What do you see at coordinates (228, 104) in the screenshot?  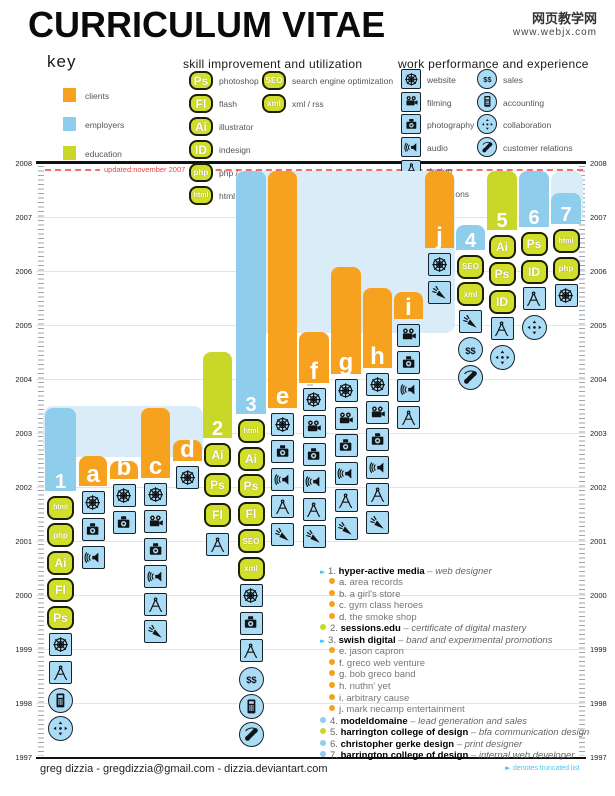 I see `skill-label: flash` at bounding box center [228, 104].